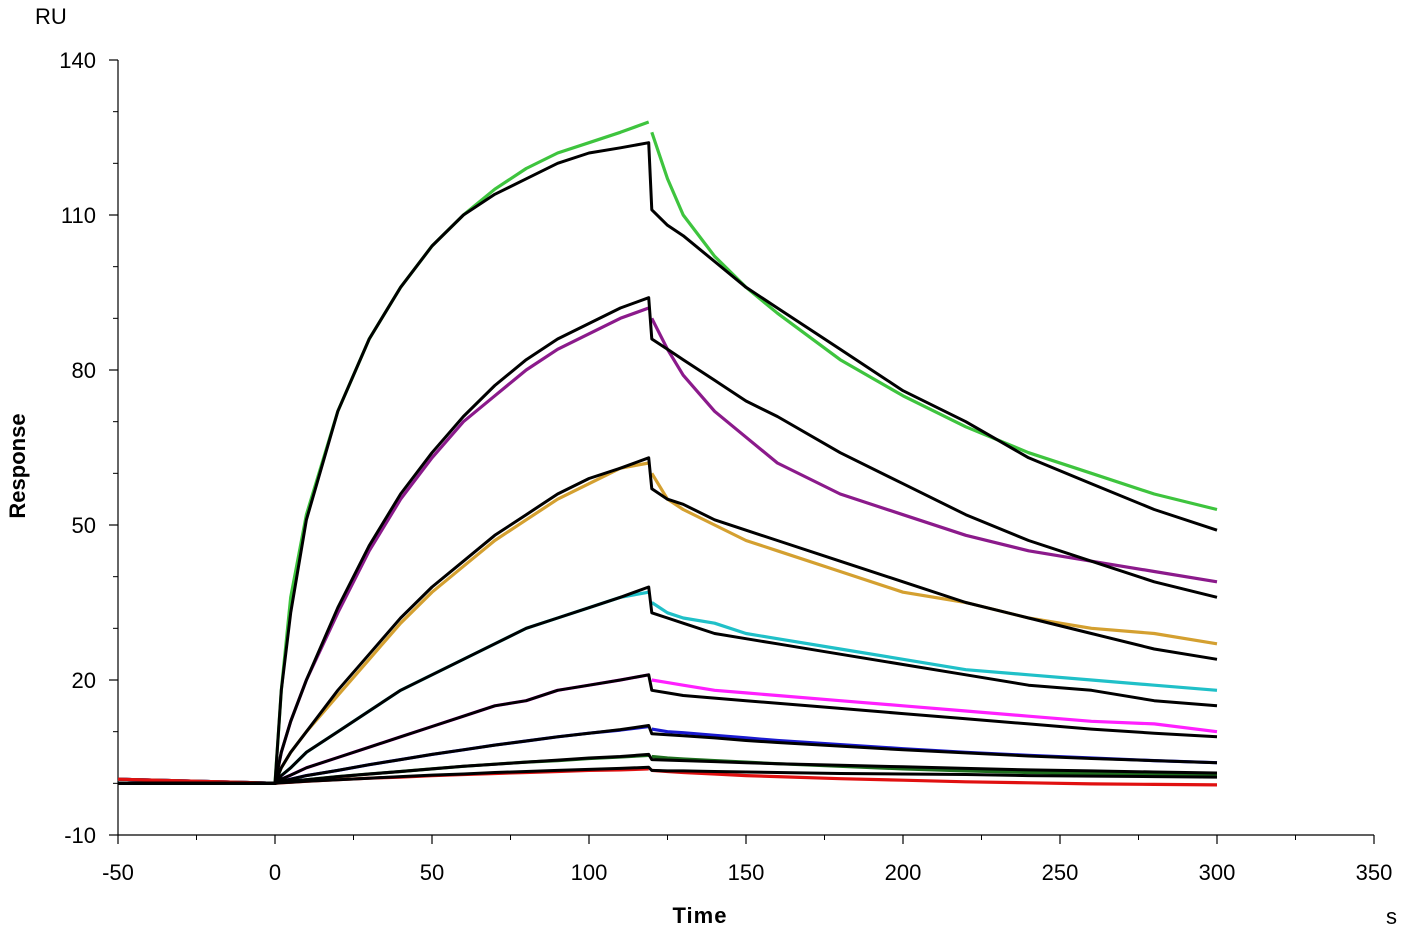 The image size is (1401, 932). Describe the element at coordinates (700, 915) in the screenshot. I see `x-axis-title: Time` at that location.